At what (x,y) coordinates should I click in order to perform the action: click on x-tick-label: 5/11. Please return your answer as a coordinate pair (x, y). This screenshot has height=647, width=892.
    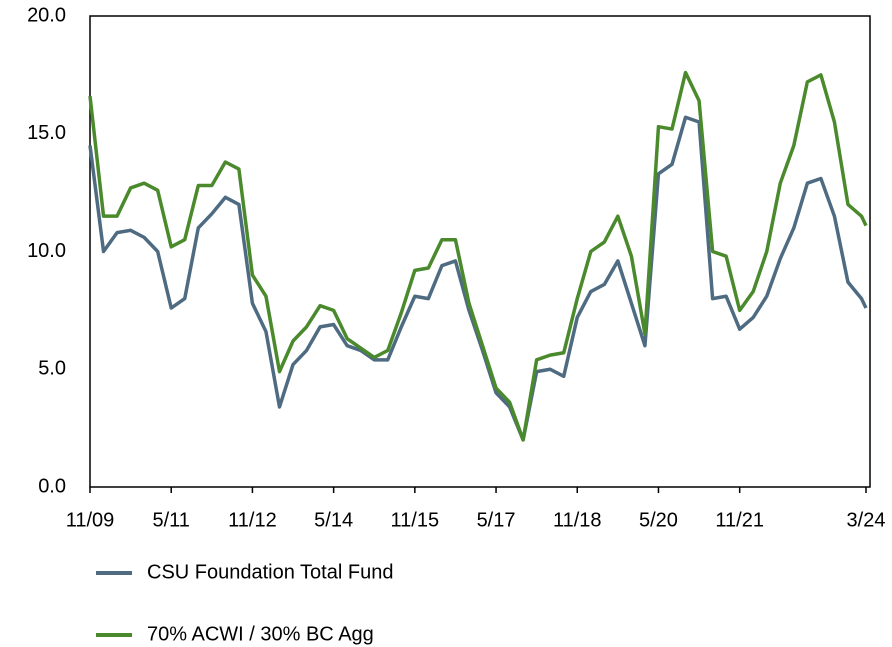
    Looking at the image, I should click on (170, 520).